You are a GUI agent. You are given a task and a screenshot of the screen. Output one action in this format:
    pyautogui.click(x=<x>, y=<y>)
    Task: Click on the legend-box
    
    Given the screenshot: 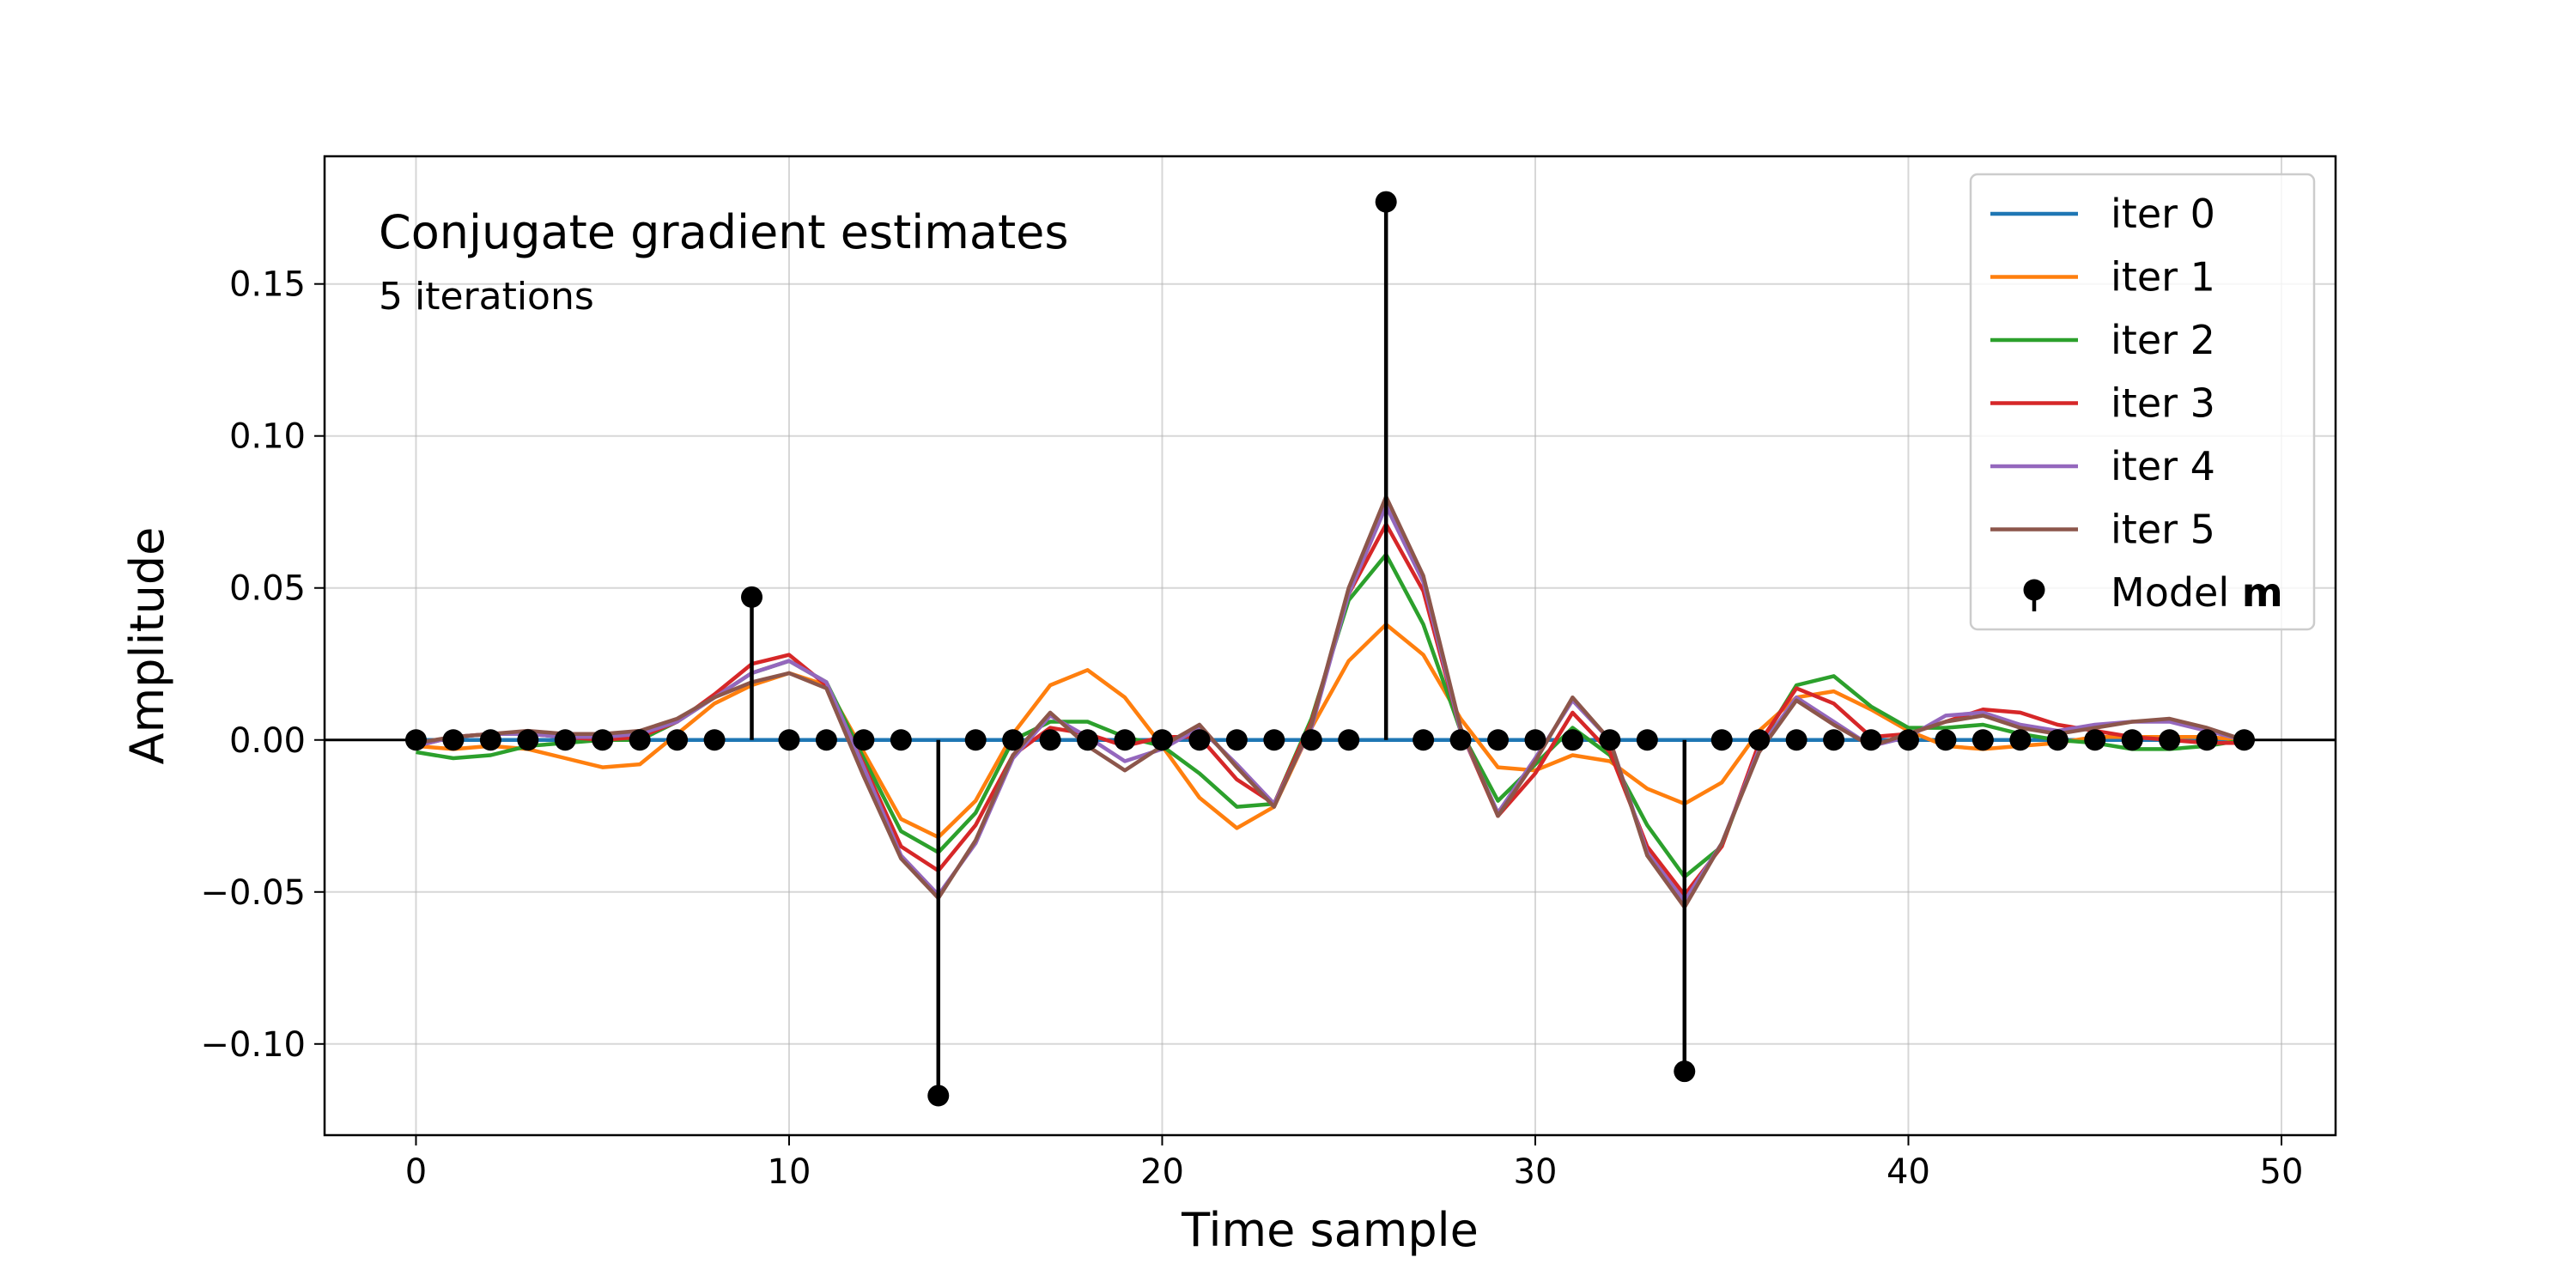 What is the action you would take?
    pyautogui.click(x=2142, y=402)
    